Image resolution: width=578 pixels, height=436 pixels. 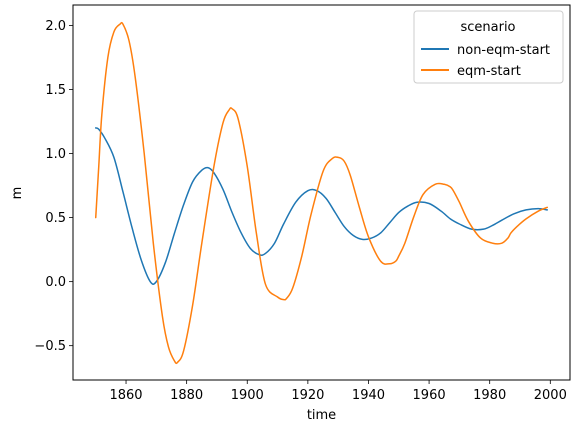 What do you see at coordinates (489, 71) in the screenshot?
I see `legend-label-eqm-start: eqm-start` at bounding box center [489, 71].